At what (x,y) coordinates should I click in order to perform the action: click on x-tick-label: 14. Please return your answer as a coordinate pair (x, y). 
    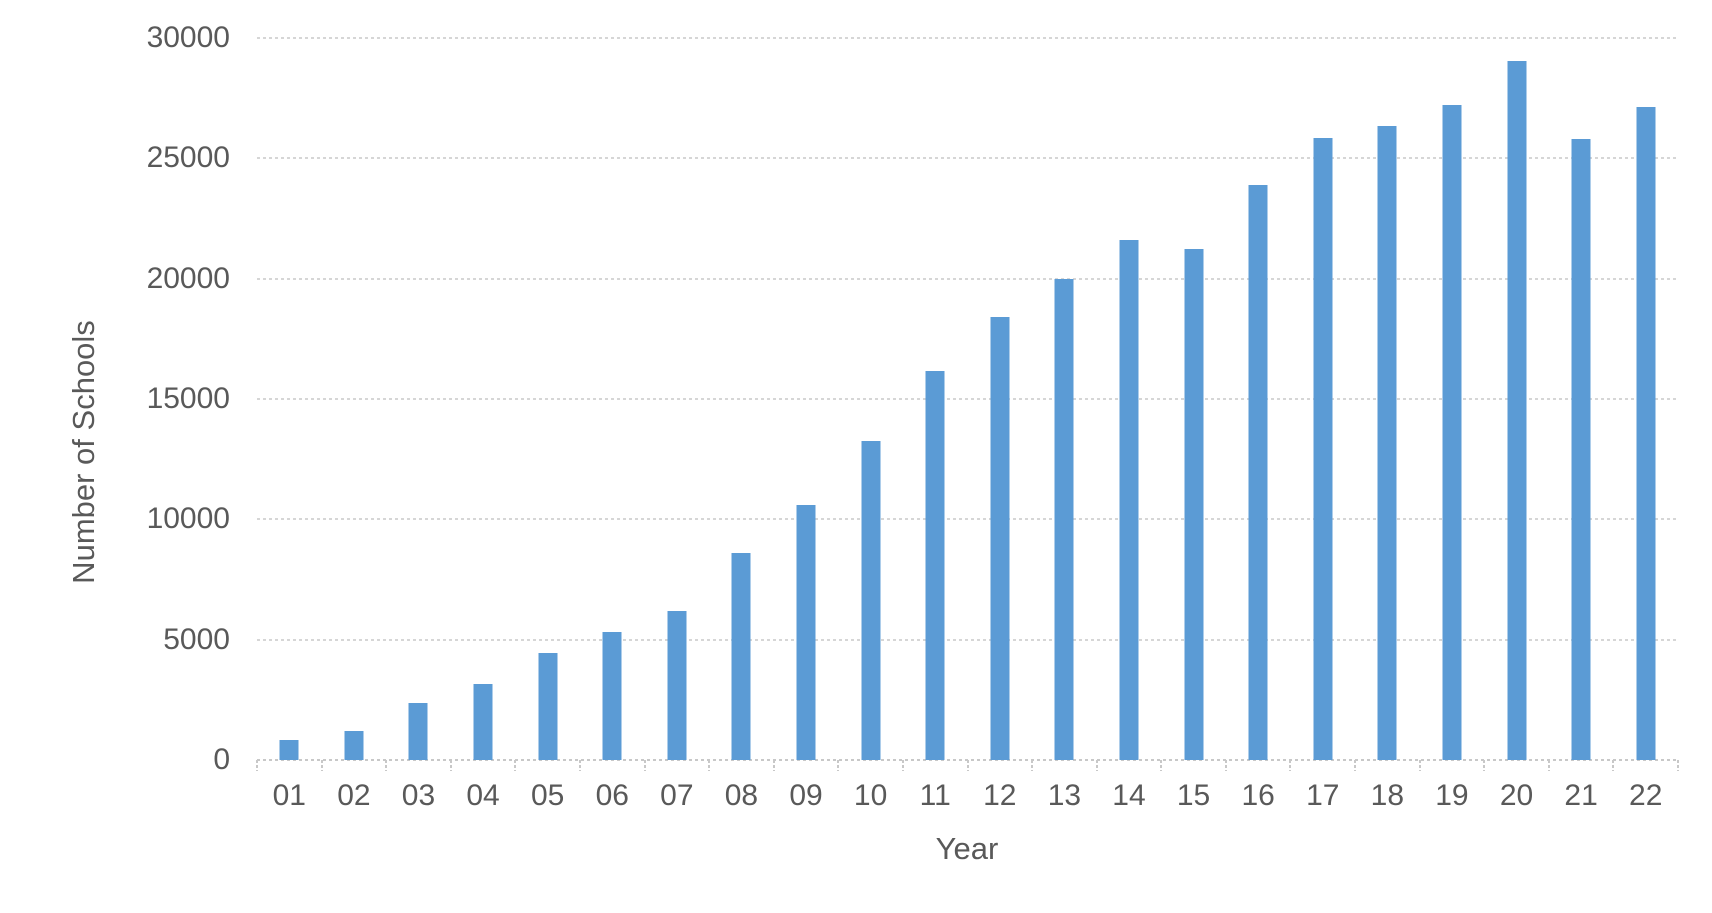
    Looking at the image, I should click on (1129, 795).